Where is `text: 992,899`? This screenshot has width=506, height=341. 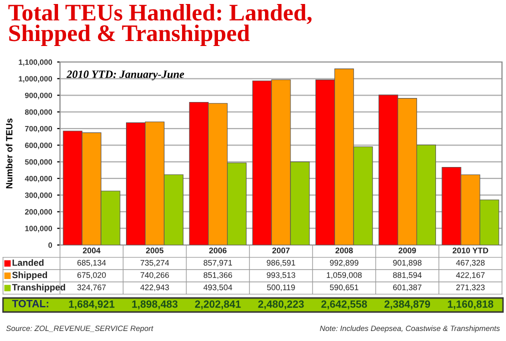 text: 992,899 is located at coordinates (344, 263).